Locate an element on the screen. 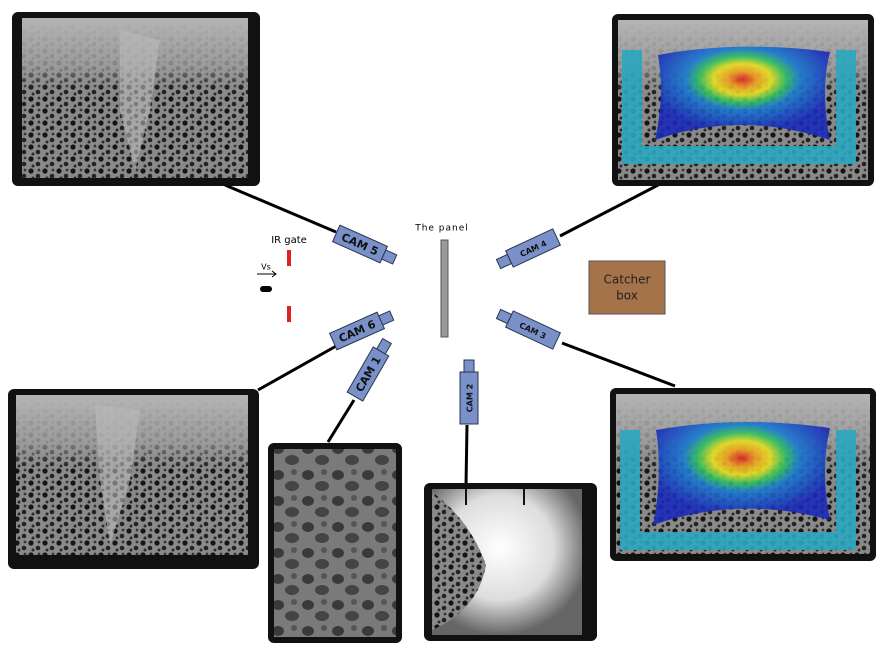  camera: CAM 2 is located at coordinates (469, 392).